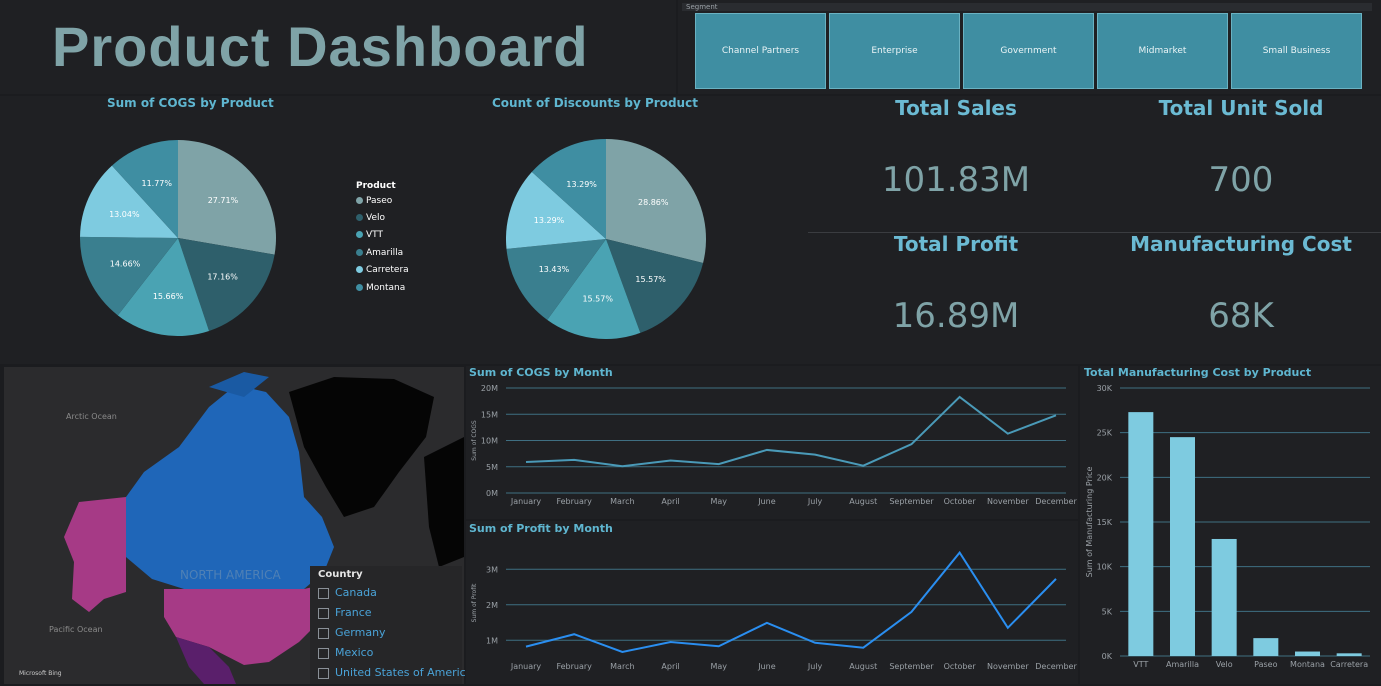  What do you see at coordinates (376, 186) in the screenshot?
I see `legend-title: Product` at bounding box center [376, 186].